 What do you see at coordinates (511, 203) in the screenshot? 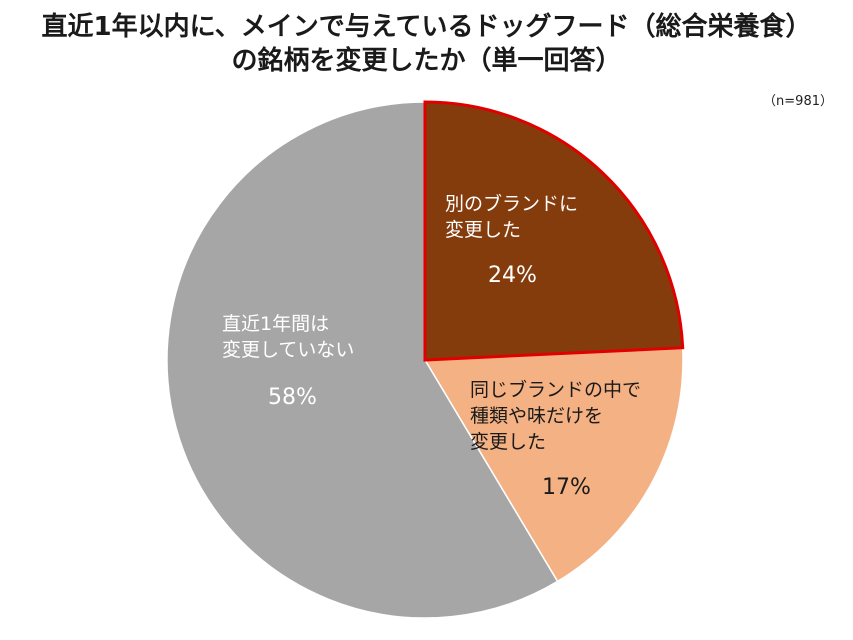
I see `slice-label-text: 別のブランドに` at bounding box center [511, 203].